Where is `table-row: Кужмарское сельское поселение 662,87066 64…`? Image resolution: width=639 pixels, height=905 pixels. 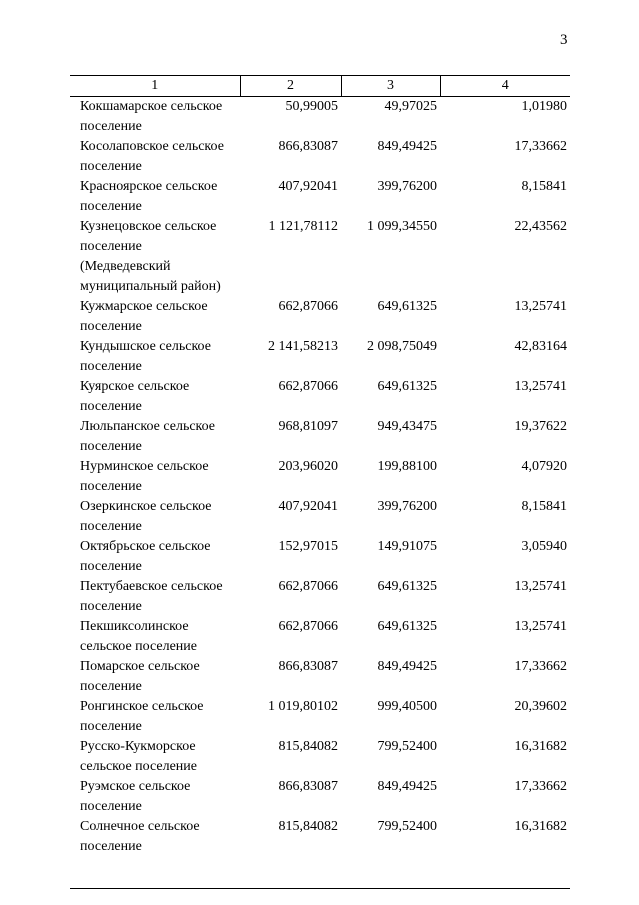
table-row: Кужмарское сельское поселение 662,87066 64… is located at coordinates (320, 317).